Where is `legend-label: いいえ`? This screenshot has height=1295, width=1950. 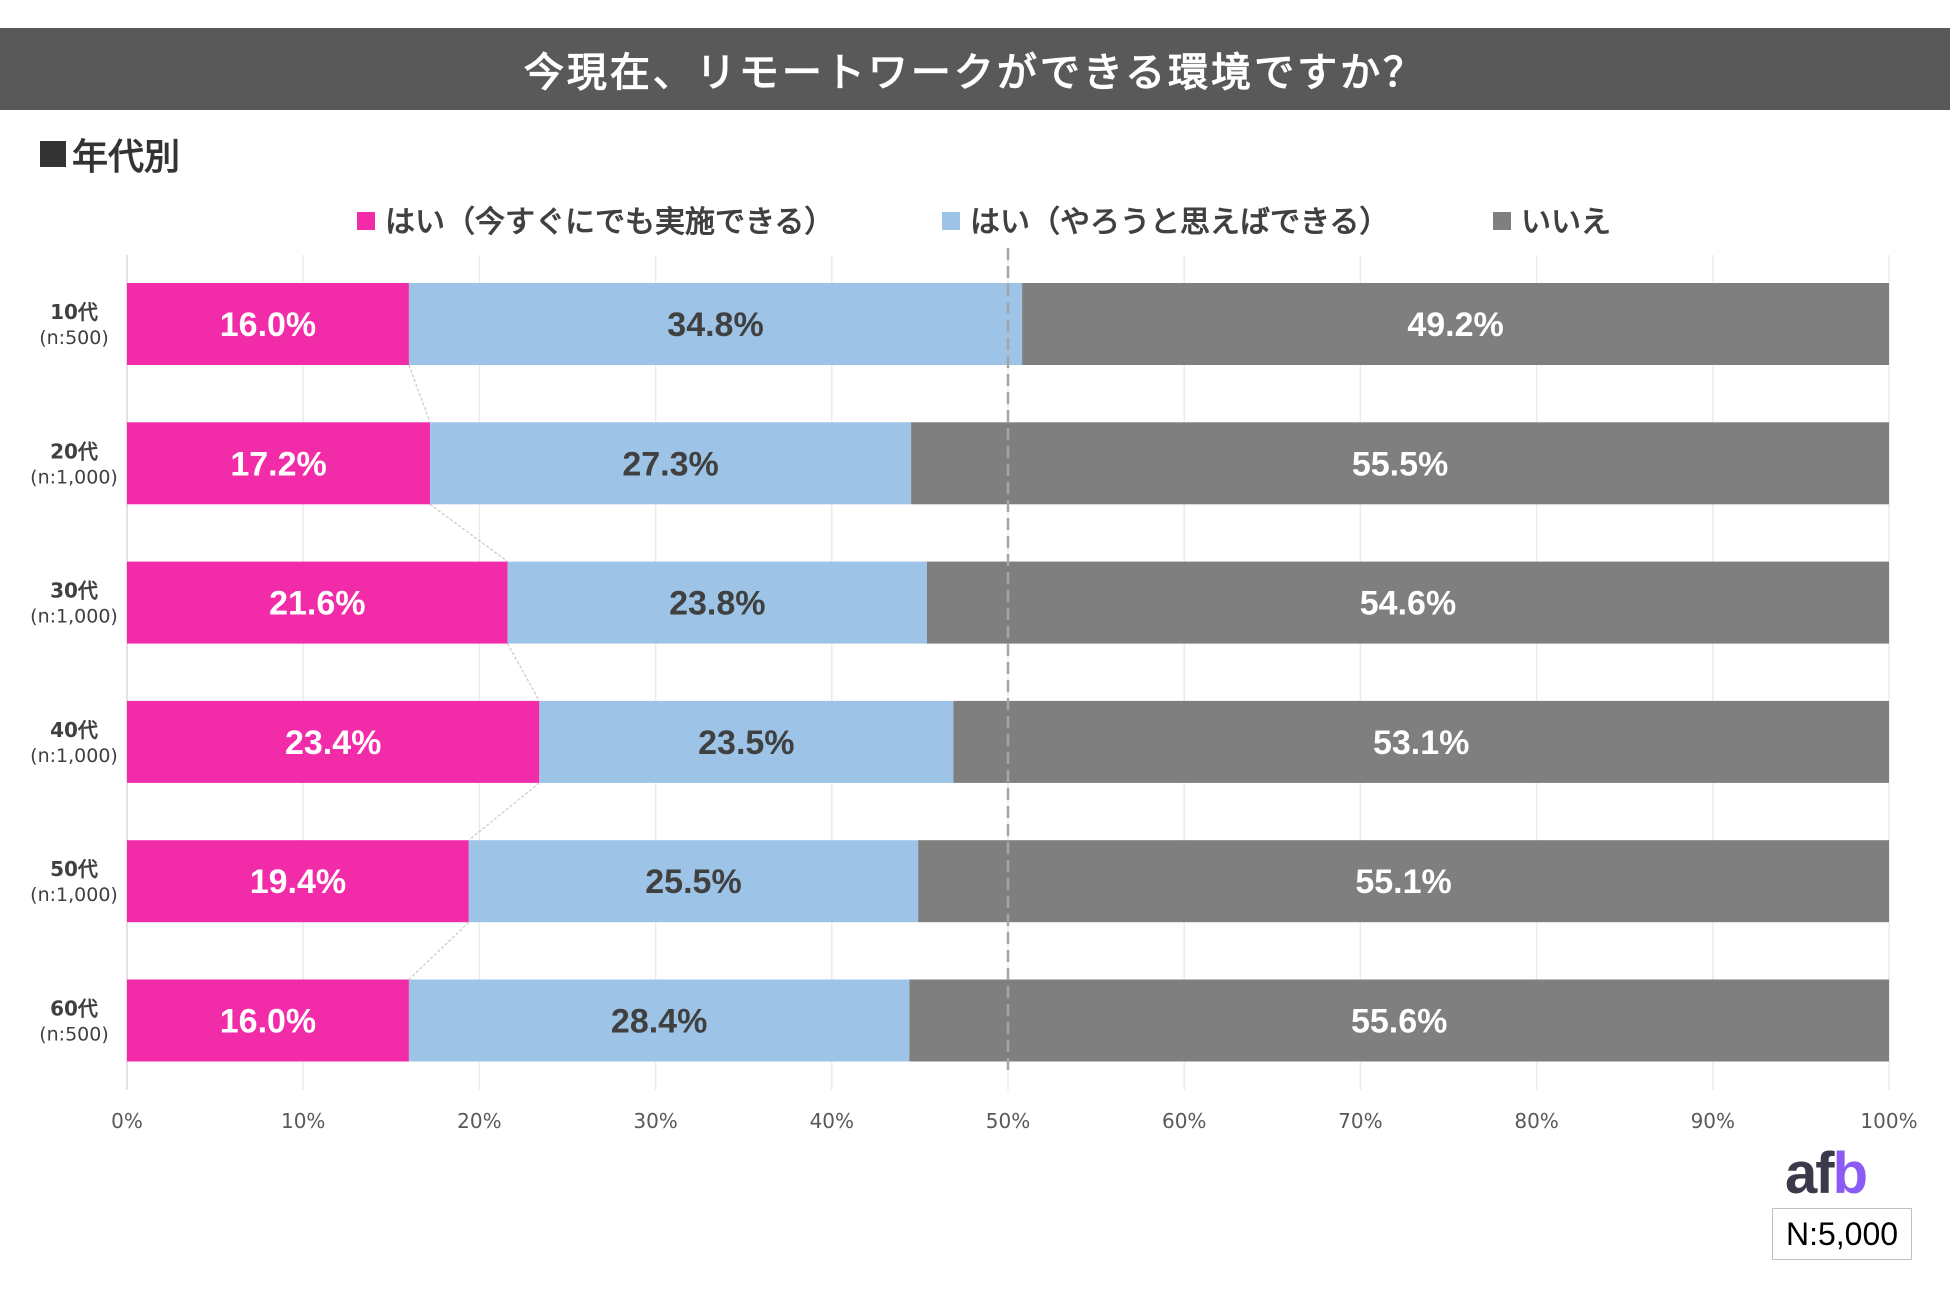 legend-label: いいえ is located at coordinates (1566, 222).